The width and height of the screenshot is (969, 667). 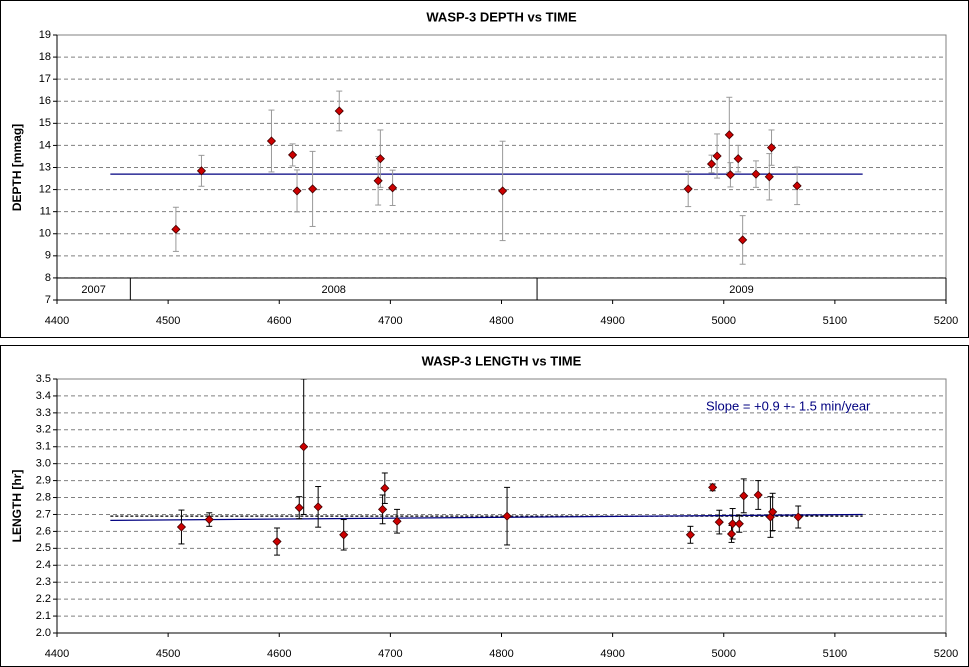 What do you see at coordinates (48, 300) in the screenshot?
I see `y-tick-label: 7` at bounding box center [48, 300].